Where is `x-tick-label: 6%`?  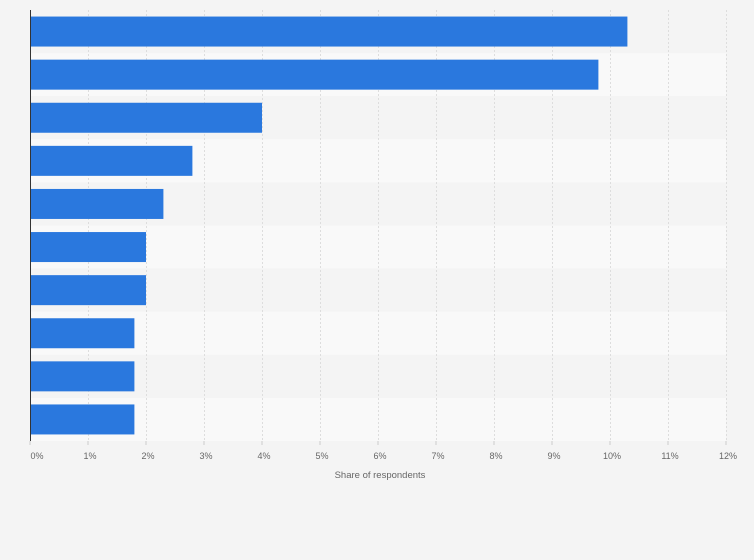
x-tick-label: 6% is located at coordinates (379, 456).